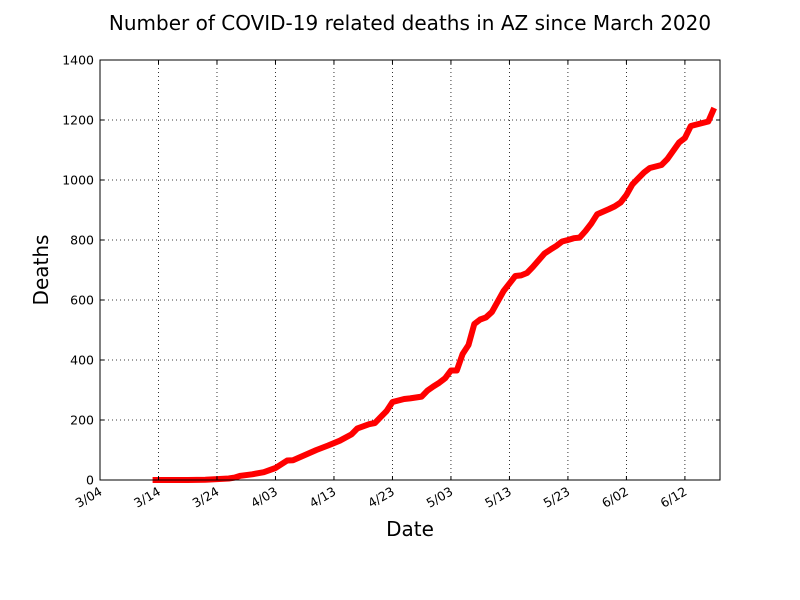  What do you see at coordinates (323, 497) in the screenshot?
I see `x-tick-label: 4/13` at bounding box center [323, 497].